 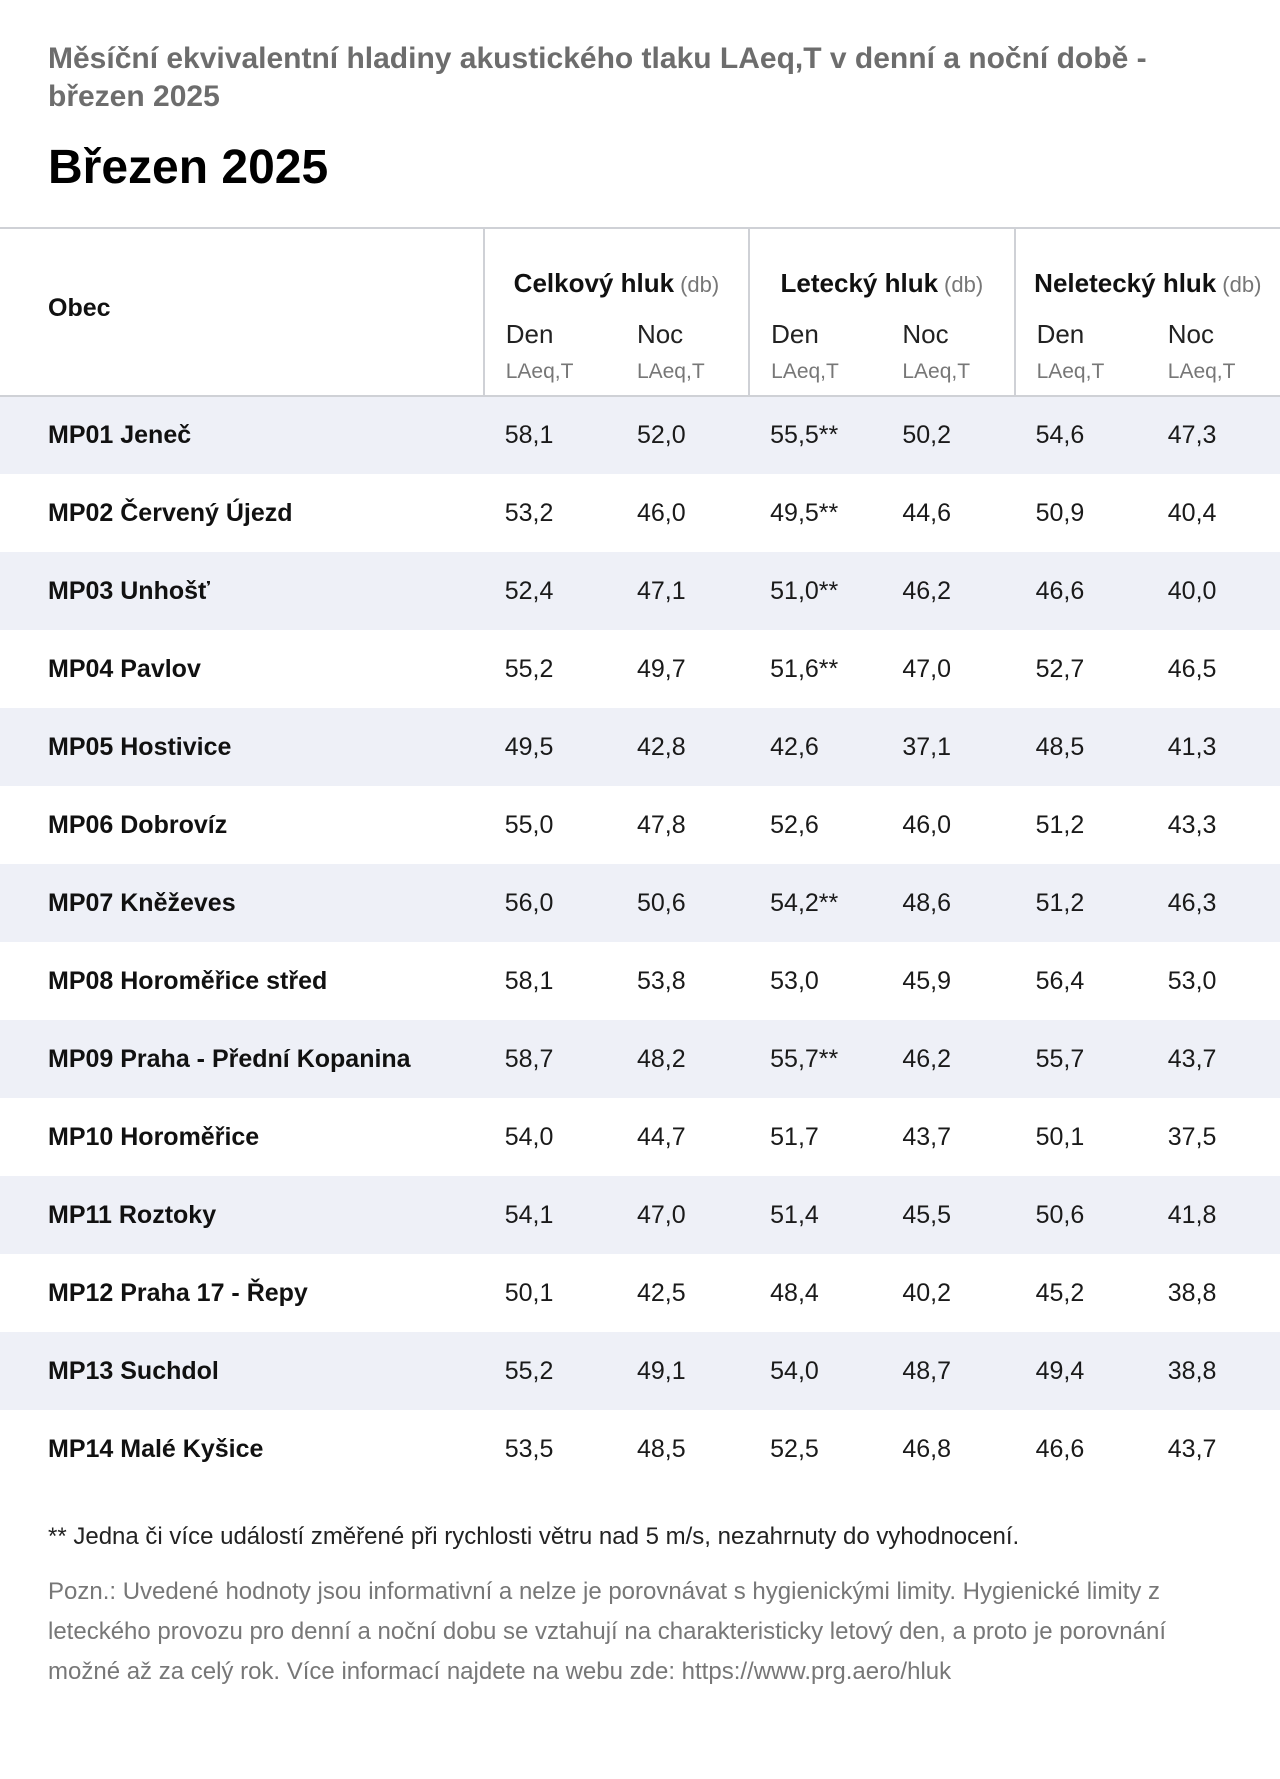 I want to click on value-cell: 53,0, so click(x=794, y=980).